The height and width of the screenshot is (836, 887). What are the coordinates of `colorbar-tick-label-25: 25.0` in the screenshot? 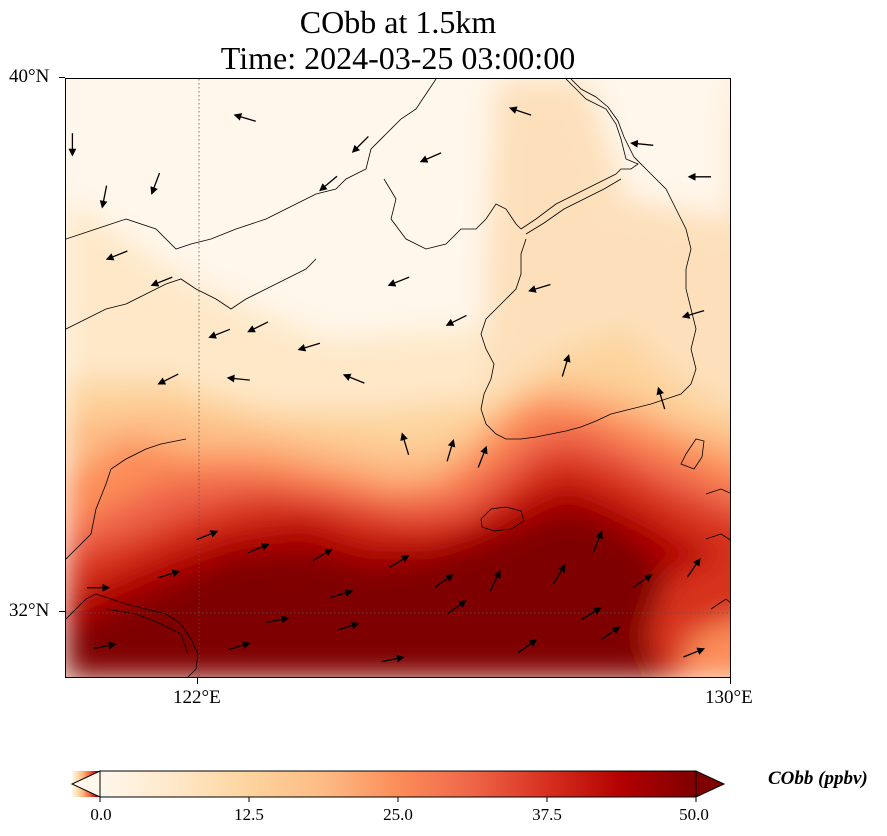 It's located at (398, 814).